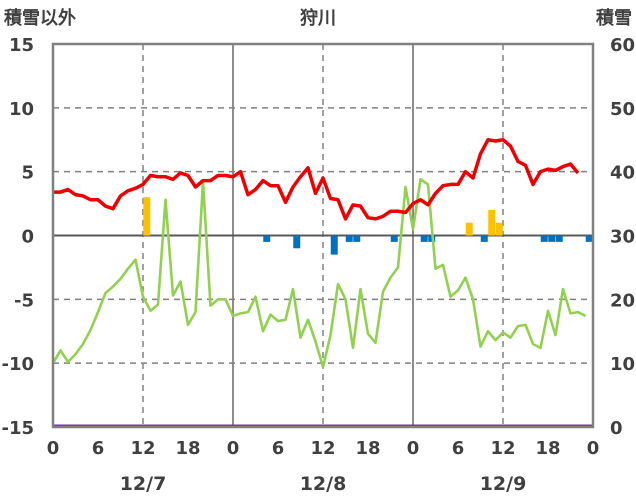 This screenshot has height=501, width=636. I want to click on left-y-tick-label: 0, so click(27, 237).